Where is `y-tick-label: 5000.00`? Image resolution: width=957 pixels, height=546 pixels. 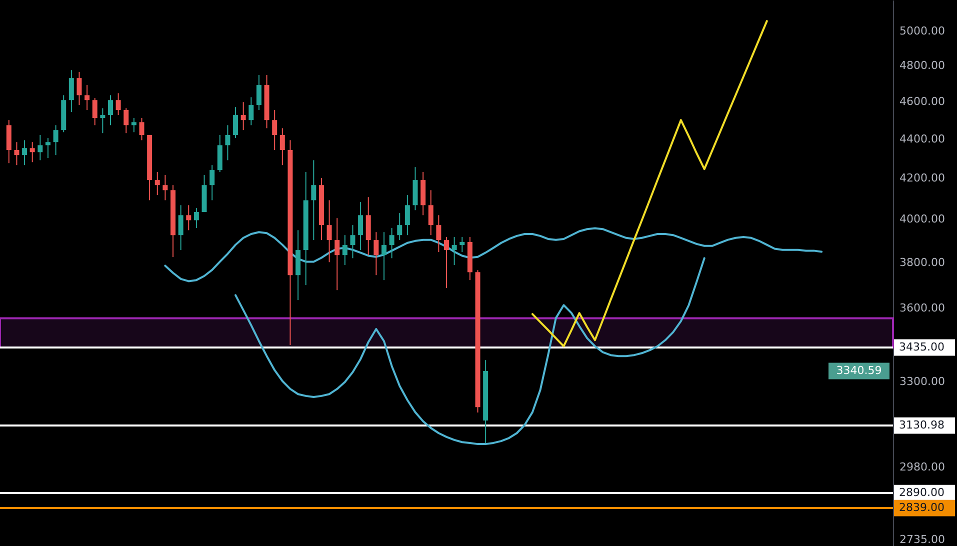
y-tick-label: 5000.00 is located at coordinates (922, 31).